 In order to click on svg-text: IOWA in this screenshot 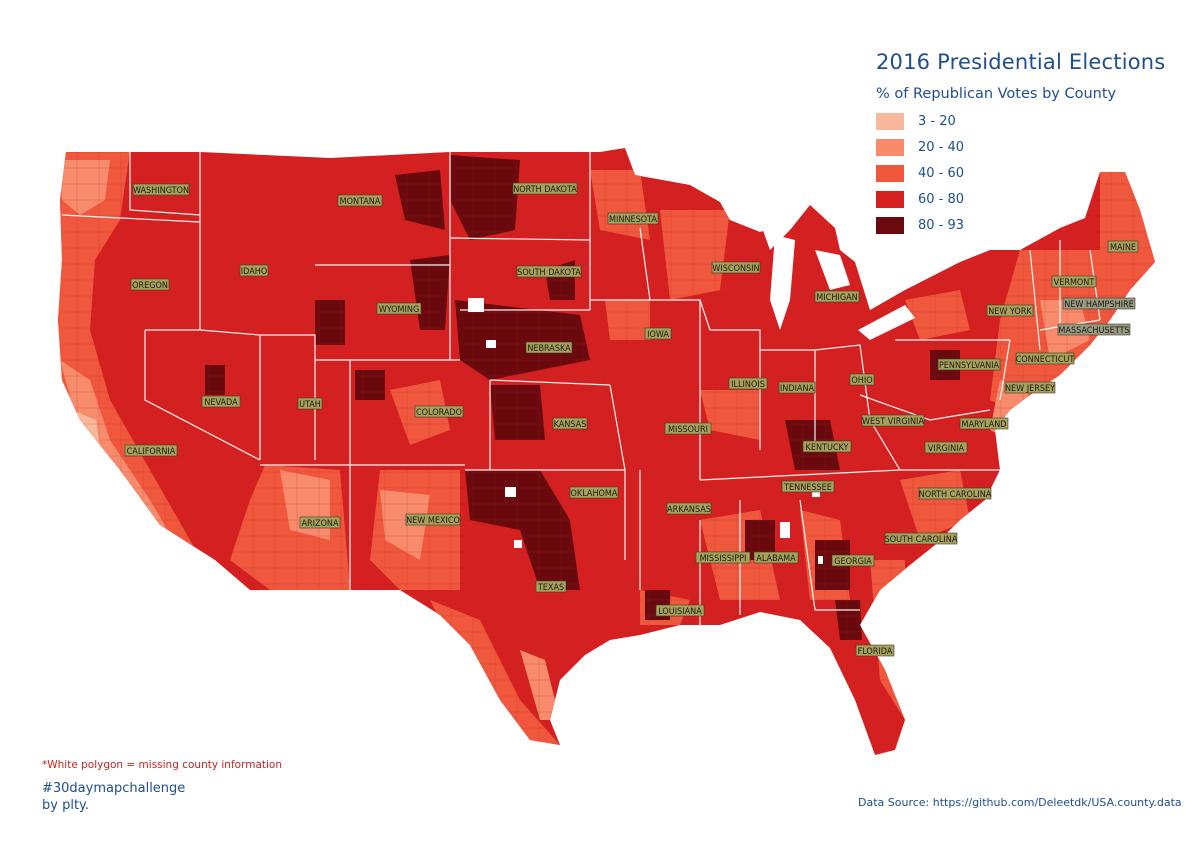, I will do `click(658, 335)`.